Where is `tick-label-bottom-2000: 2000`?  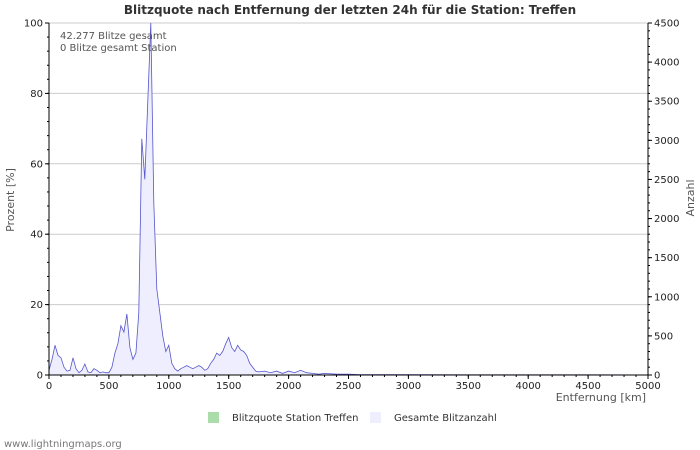
tick-label-bottom-2000: 2000 is located at coordinates (288, 386).